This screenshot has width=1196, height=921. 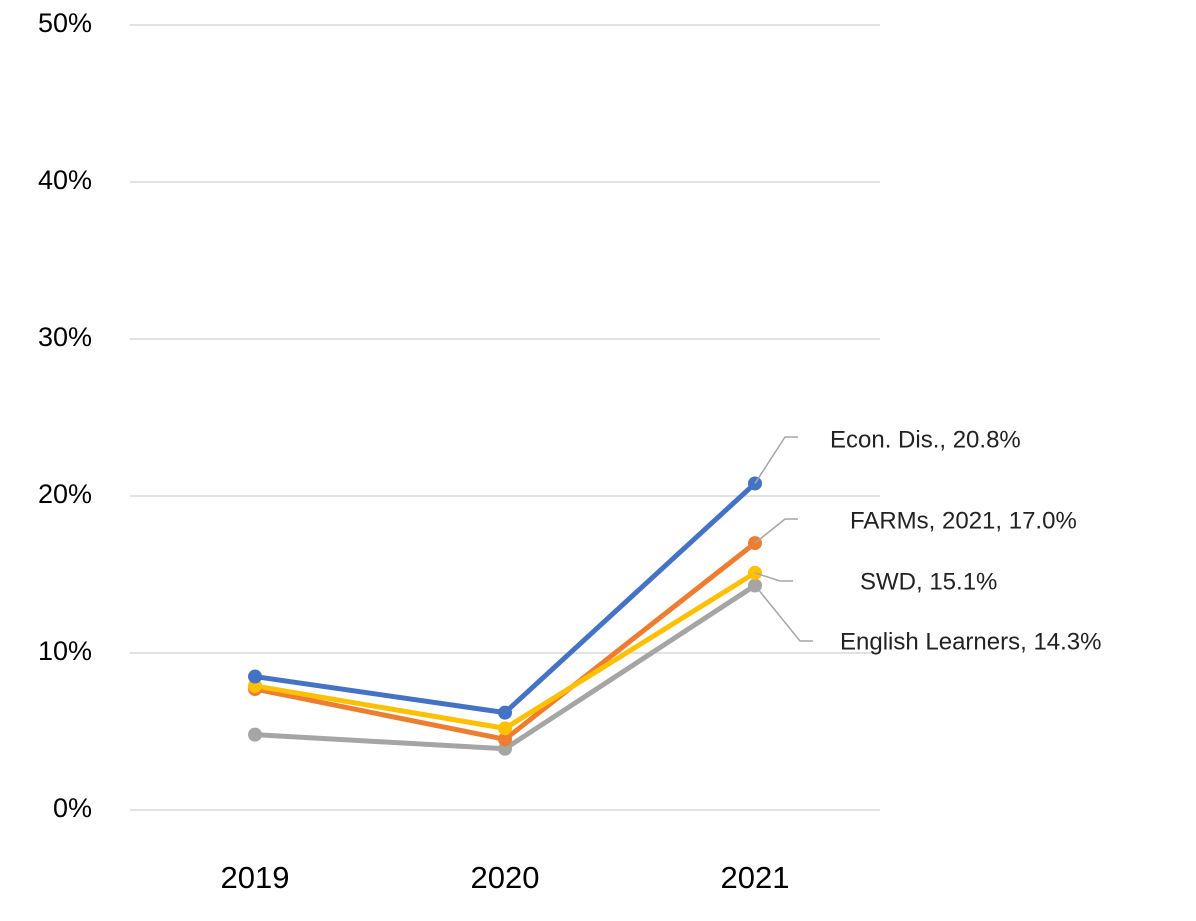 What do you see at coordinates (963, 520) in the screenshot?
I see `data-label: FARMs, 2021, 17.0%` at bounding box center [963, 520].